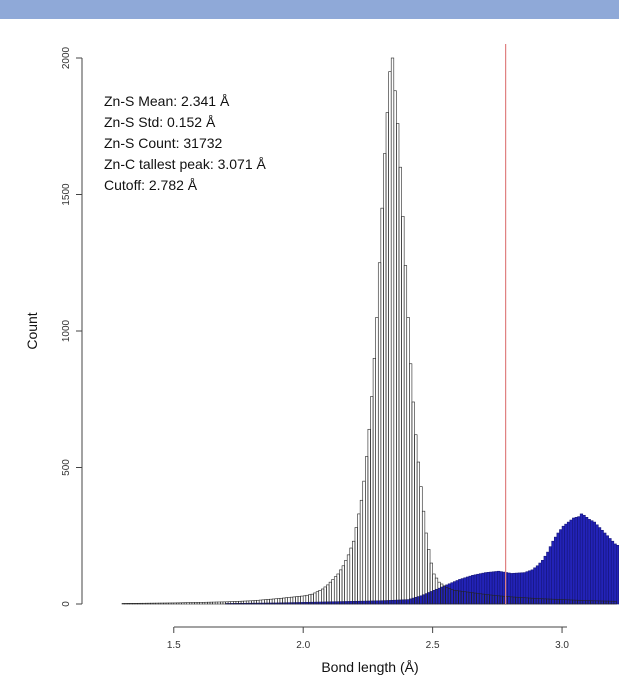 Image resolution: width=619 pixels, height=679 pixels. Describe the element at coordinates (369, 667) in the screenshot. I see `x-axis-label: Bond length (Å)` at that location.